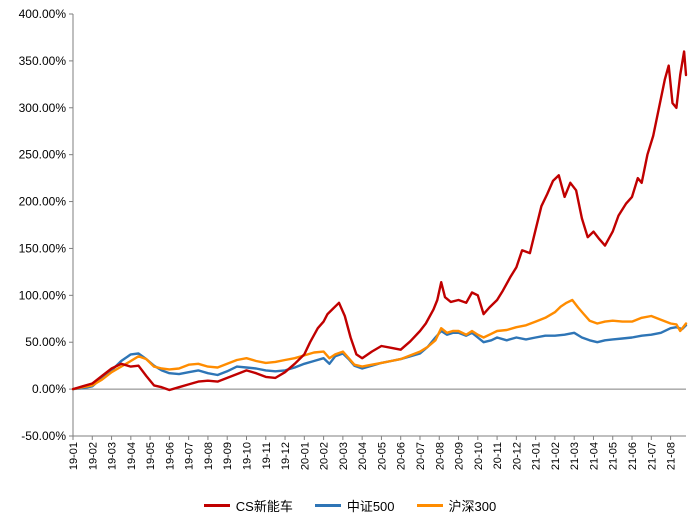 The height and width of the screenshot is (522, 700). I want to click on legend-item-csi500: 中证500, so click(354, 505).